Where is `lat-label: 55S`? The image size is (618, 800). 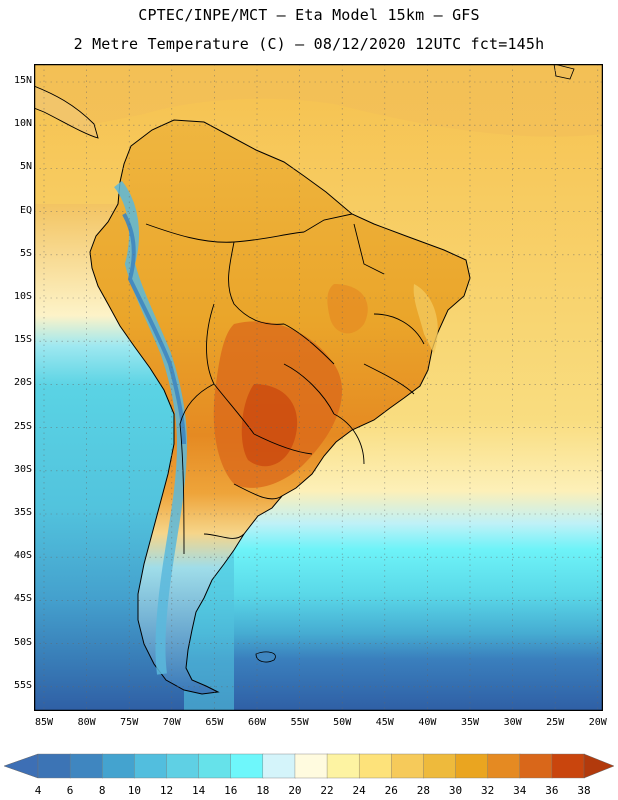
lat-label: 55S is located at coordinates (22, 685).